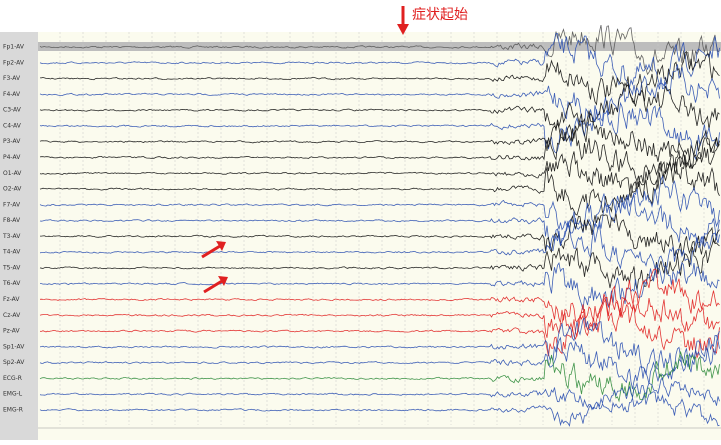  What do you see at coordinates (14, 62) in the screenshot?
I see `channel-label: Fp2-AV` at bounding box center [14, 62].